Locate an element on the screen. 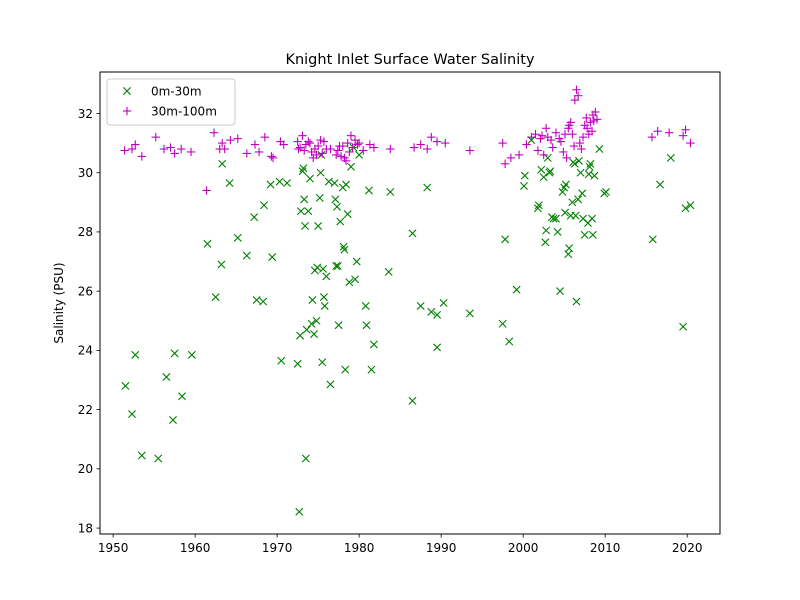  y-tick-label: 20 is located at coordinates (85, 469).